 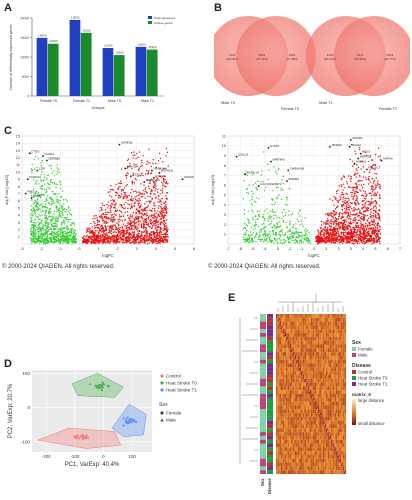 I want to click on panel-label-a: A, so click(x=8, y=8).